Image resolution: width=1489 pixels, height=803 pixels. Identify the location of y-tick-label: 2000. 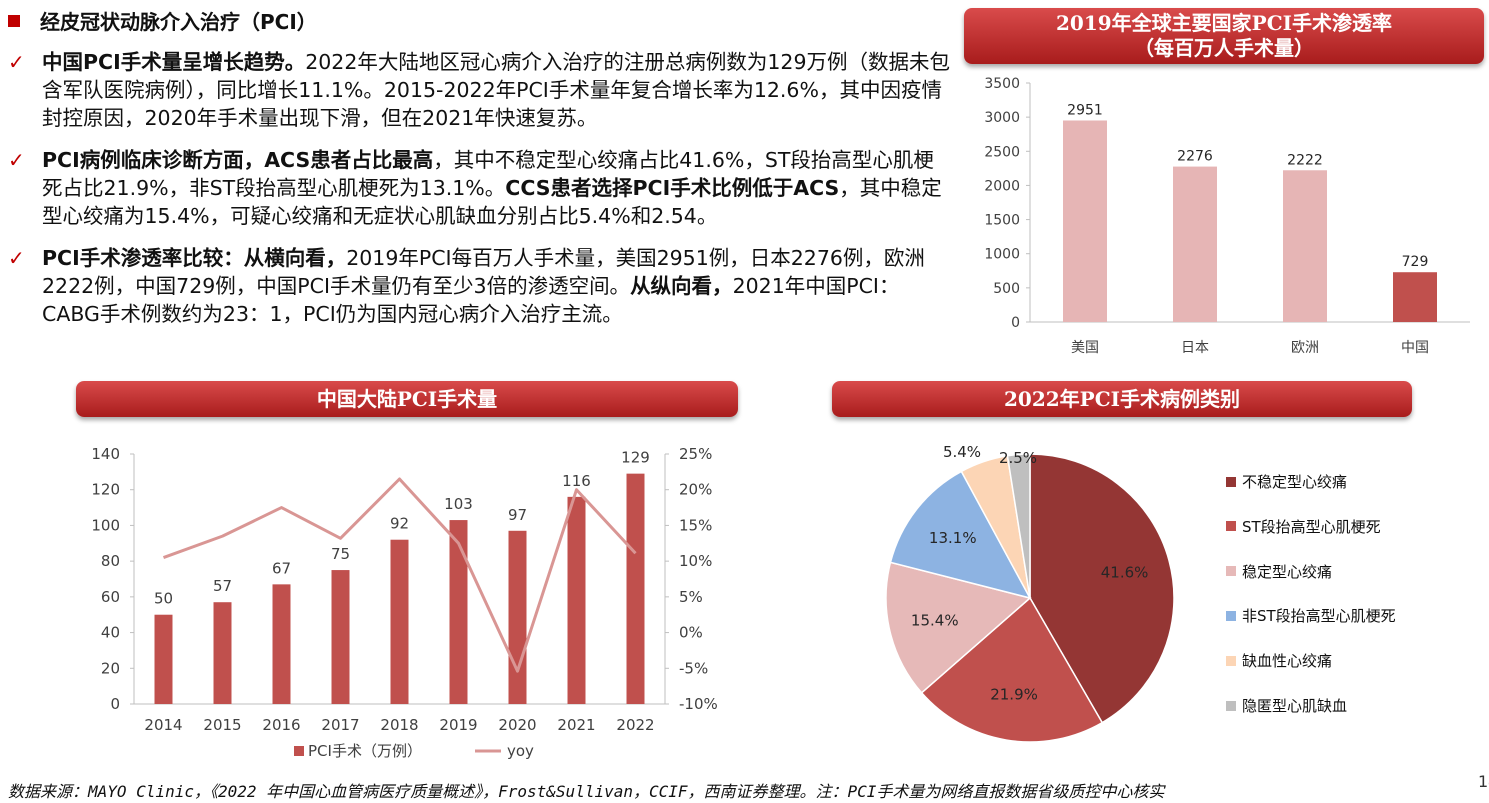
(1002, 186).